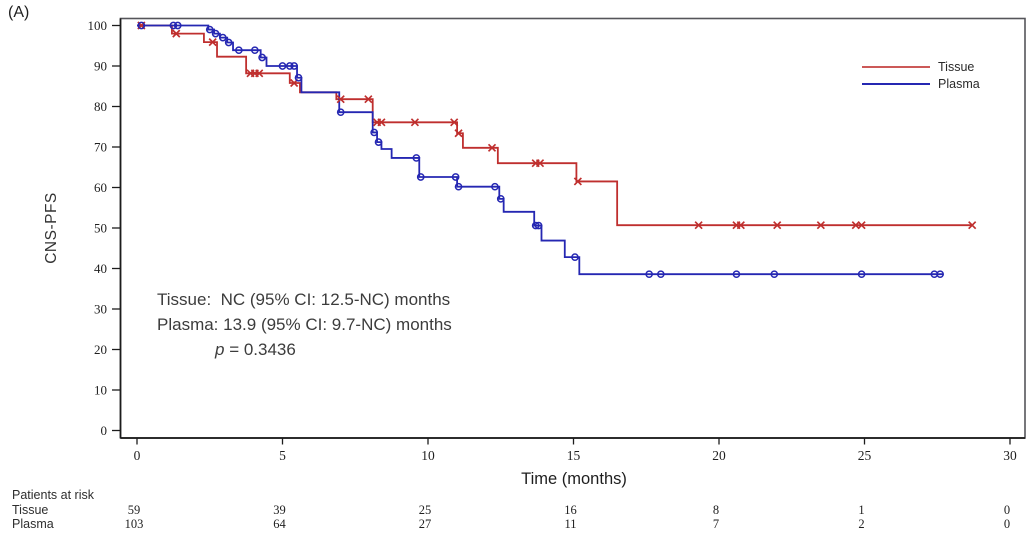 The image size is (1034, 552). What do you see at coordinates (100, 106) in the screenshot?
I see `y-tick-label: 80` at bounding box center [100, 106].